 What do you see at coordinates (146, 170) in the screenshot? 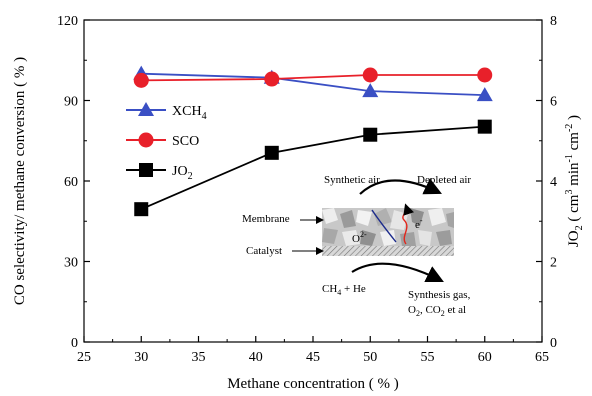
I see `legend-marker-jo2` at bounding box center [146, 170].